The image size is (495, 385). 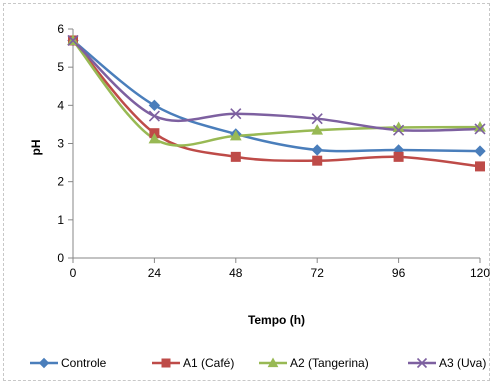 I want to click on x-tick-label: 120, so click(x=480, y=273).